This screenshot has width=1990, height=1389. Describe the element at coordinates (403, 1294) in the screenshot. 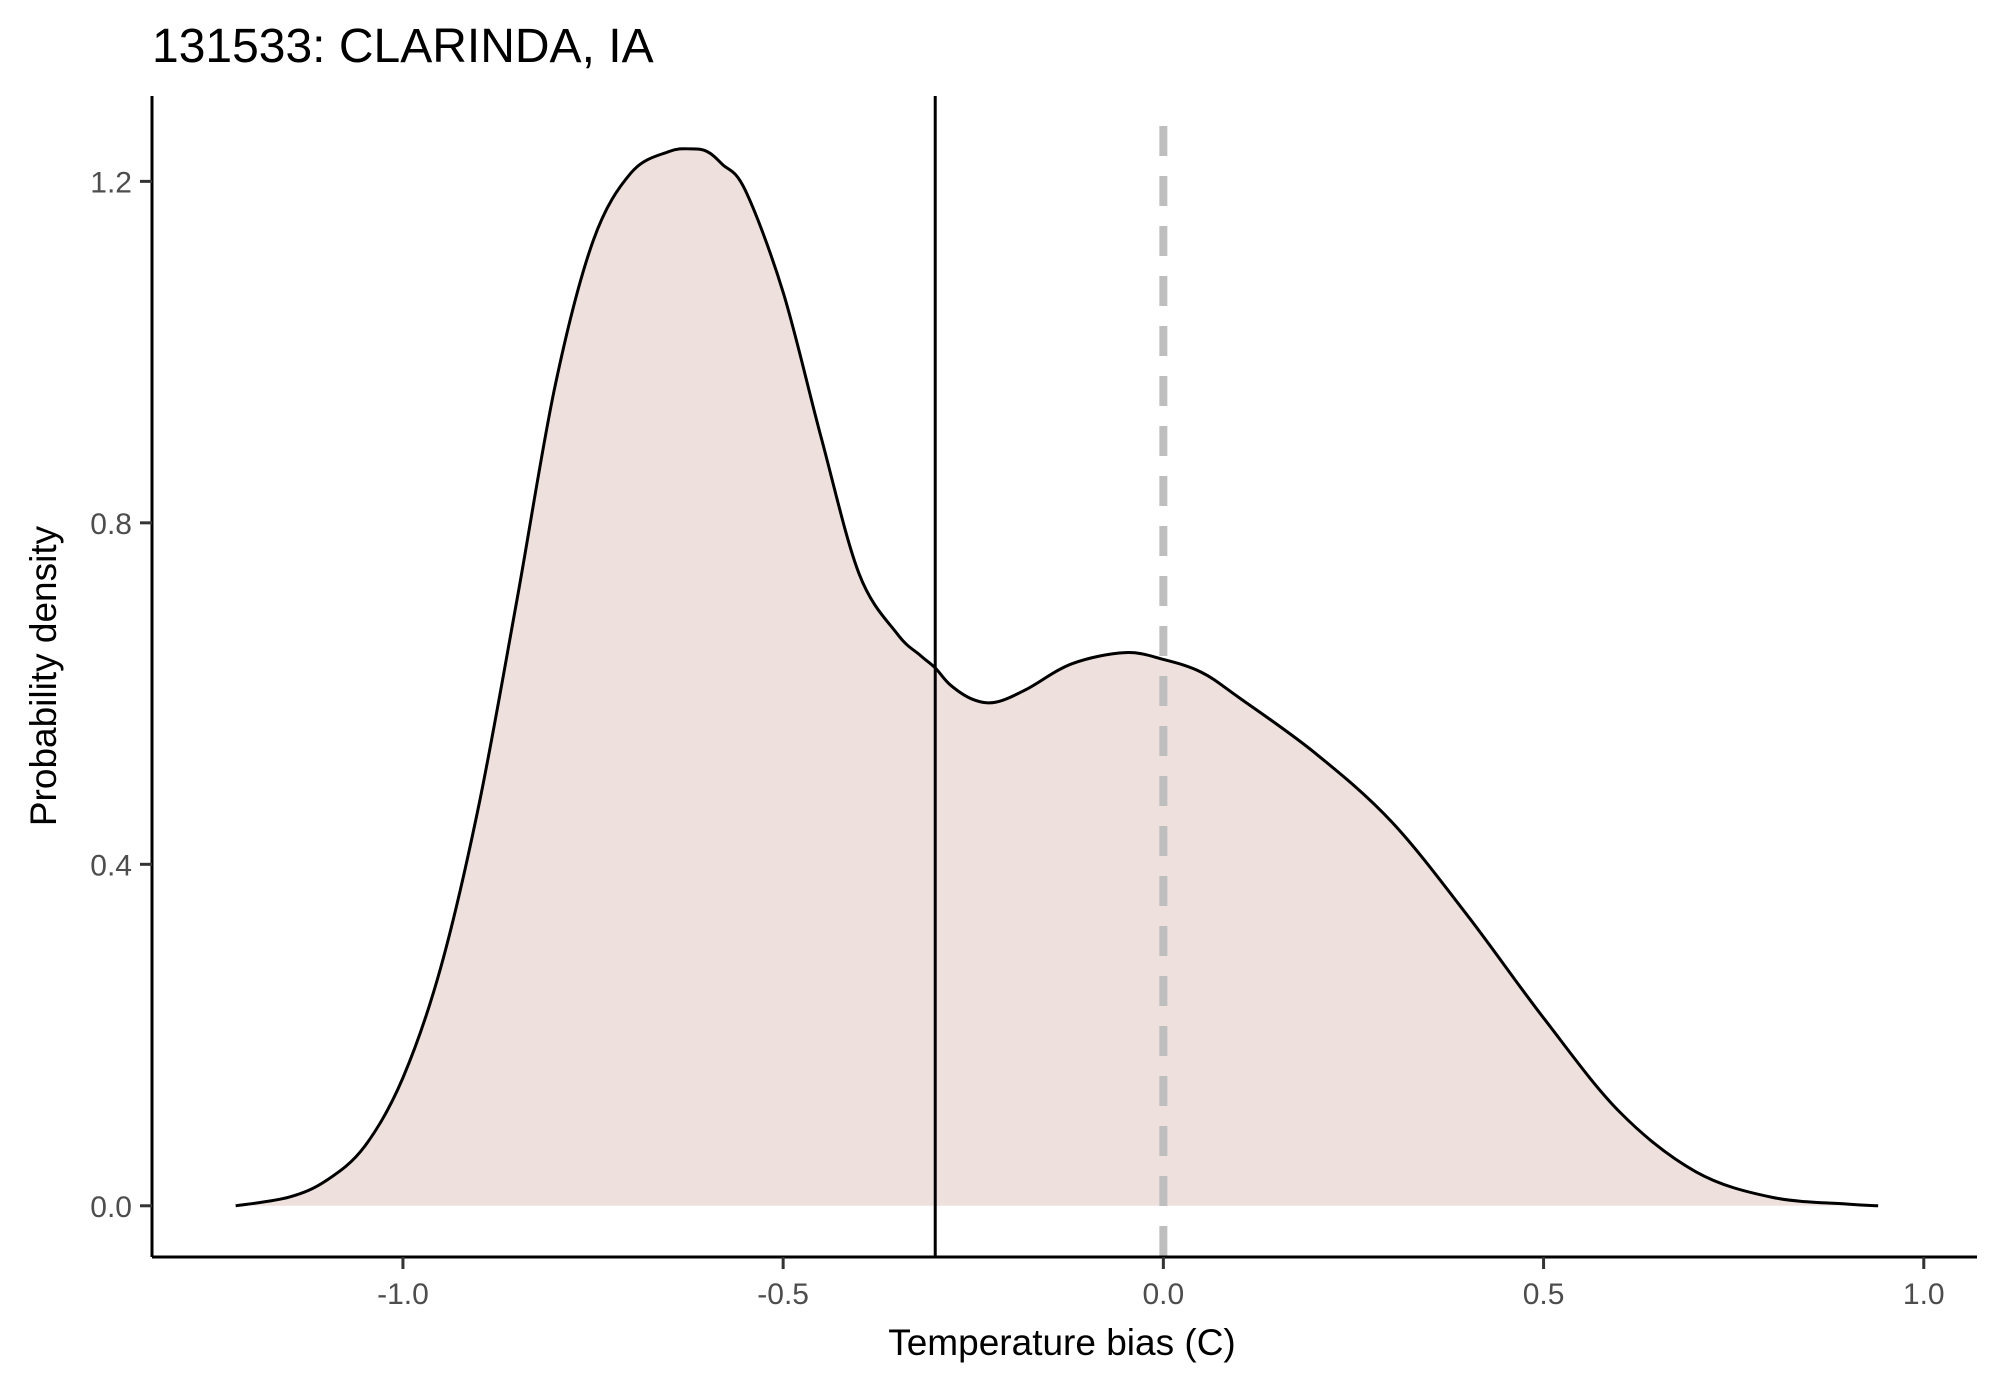

I see `x-tick-label: -1.0` at that location.